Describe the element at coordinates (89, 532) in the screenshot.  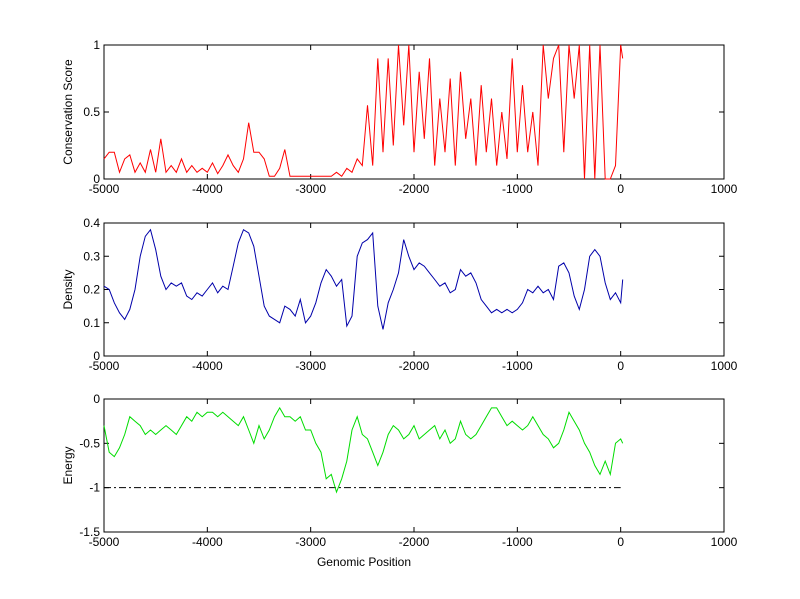
I see `y-tick-label: -1.5` at that location.